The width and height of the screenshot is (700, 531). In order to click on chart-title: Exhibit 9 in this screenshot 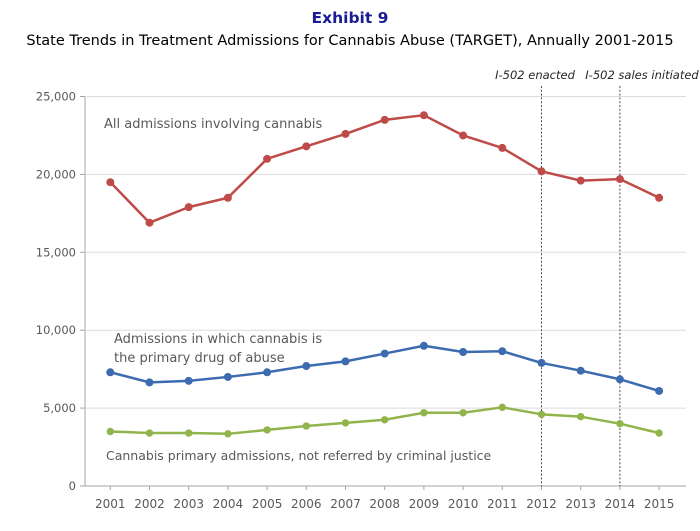, I will do `click(350, 18)`.